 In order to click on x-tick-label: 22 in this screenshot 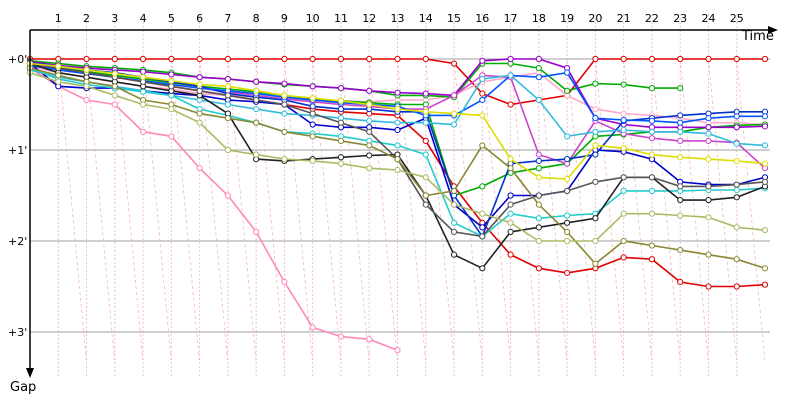, I will do `click(652, 18)`.